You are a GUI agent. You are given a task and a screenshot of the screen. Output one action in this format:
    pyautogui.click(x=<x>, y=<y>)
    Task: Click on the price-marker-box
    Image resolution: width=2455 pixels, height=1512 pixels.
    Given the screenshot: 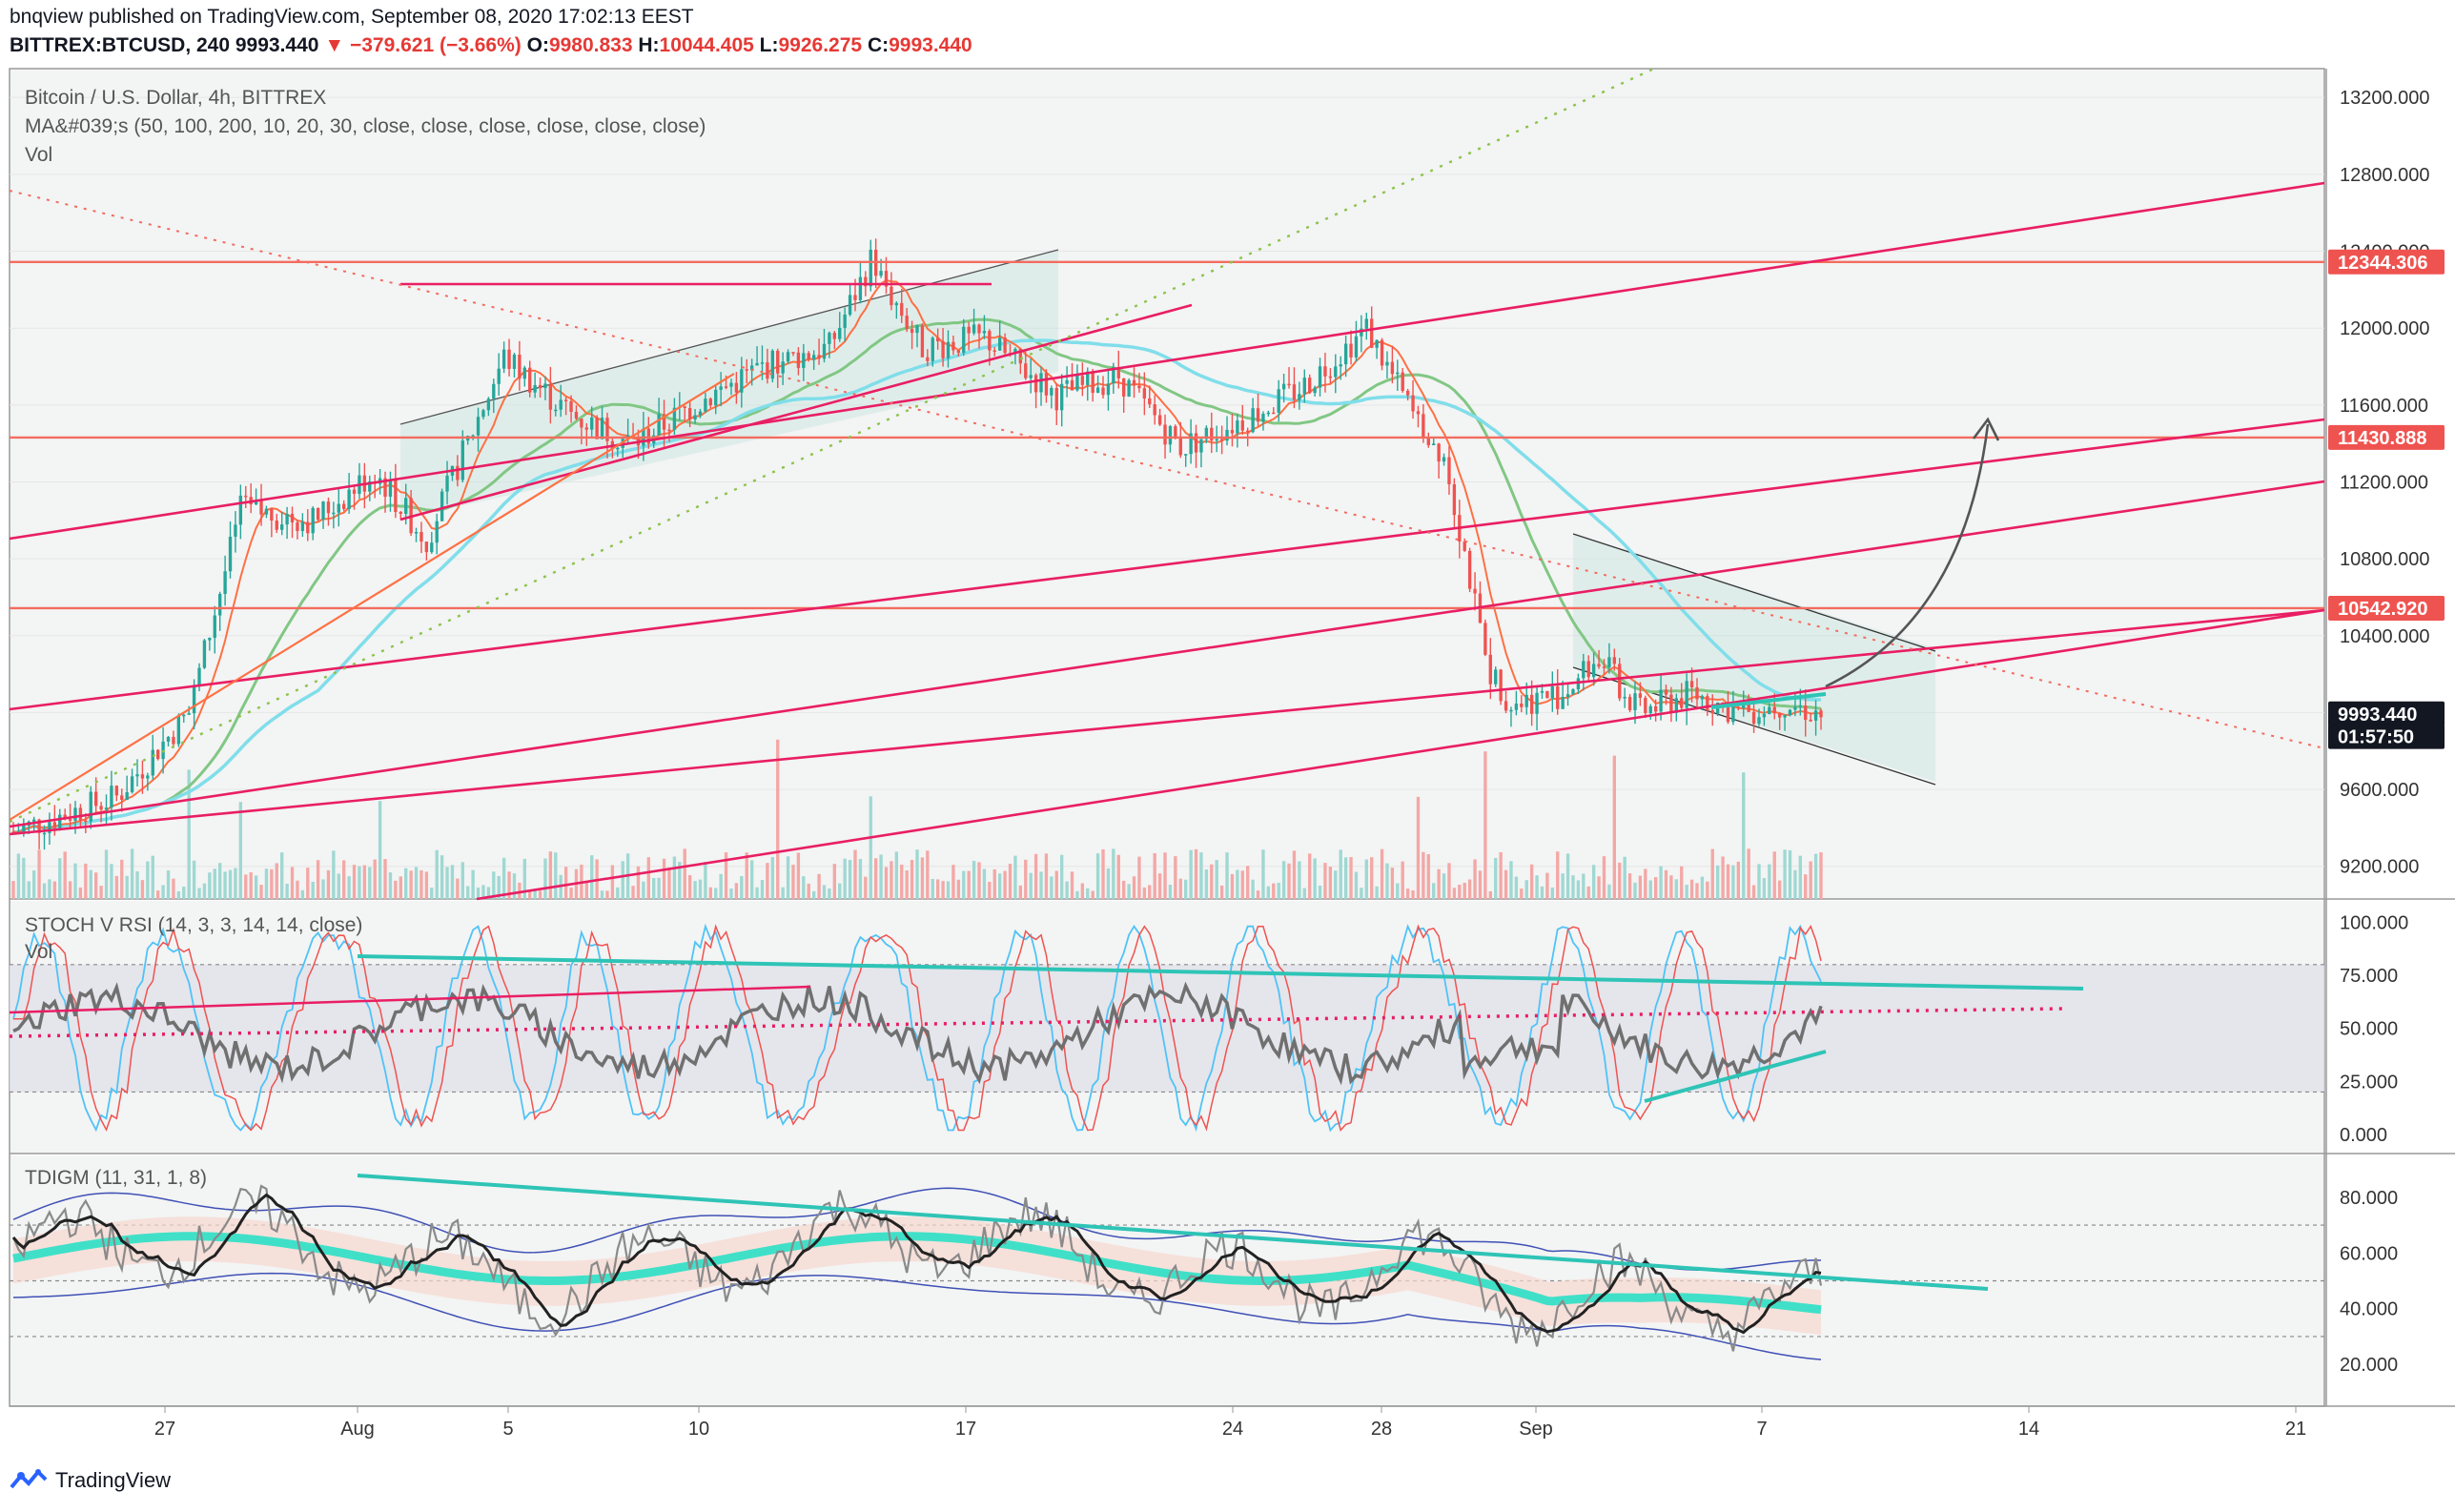 What is the action you would take?
    pyautogui.click(x=2386, y=608)
    